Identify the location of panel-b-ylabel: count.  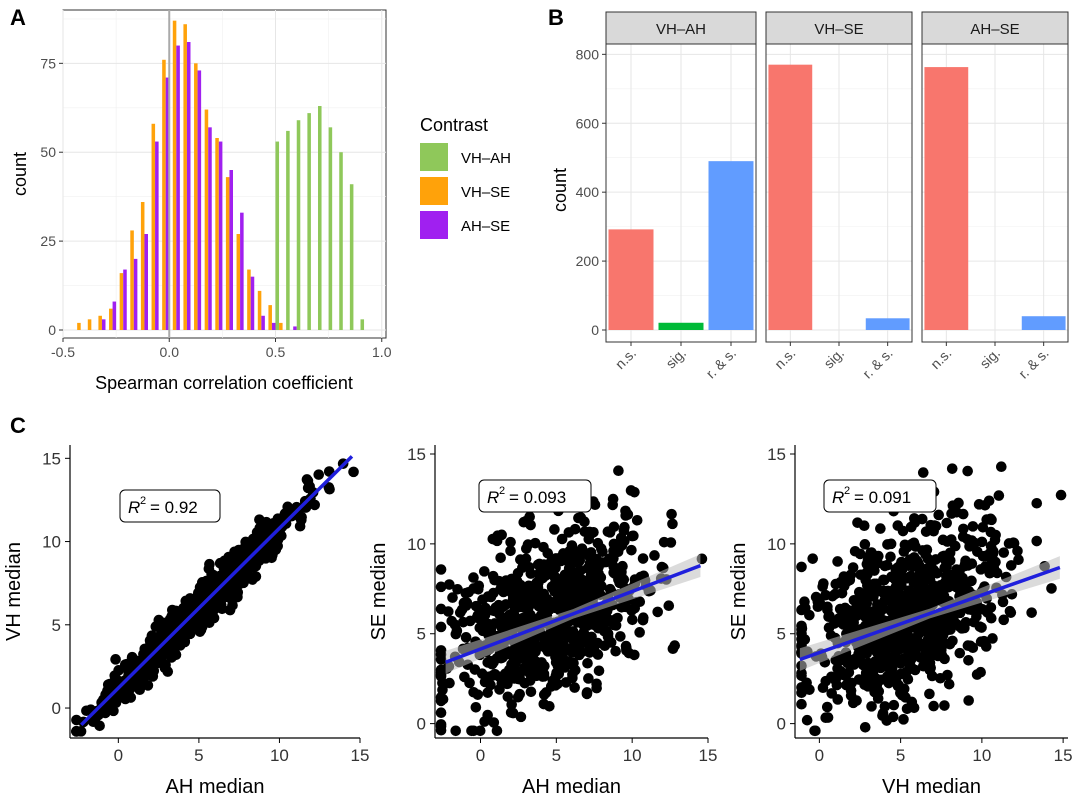
(560, 190).